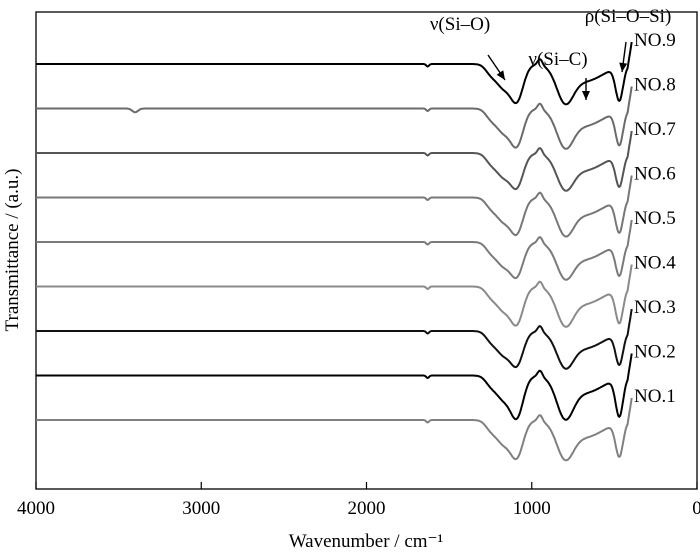 The height and width of the screenshot is (554, 700). Describe the element at coordinates (655, 396) in the screenshot. I see `series-label: NO.1` at that location.